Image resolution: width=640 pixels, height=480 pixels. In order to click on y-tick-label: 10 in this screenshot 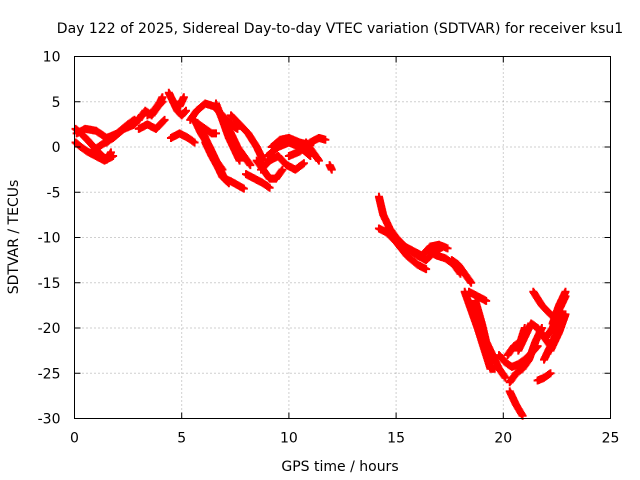, I will do `click(52, 58)`.